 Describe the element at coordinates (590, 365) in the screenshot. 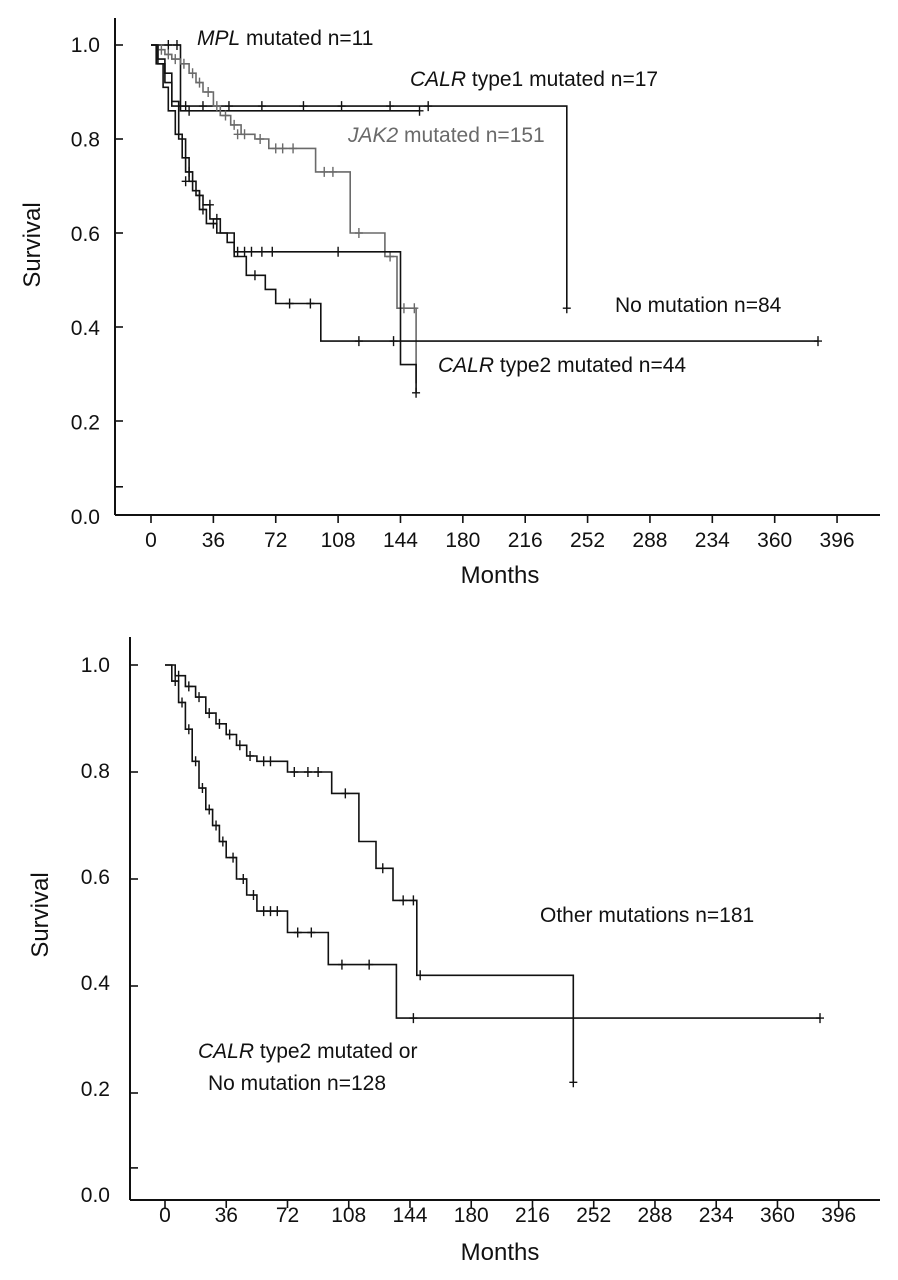

I see `label-calr2-rest: type2 mutated n=44` at that location.